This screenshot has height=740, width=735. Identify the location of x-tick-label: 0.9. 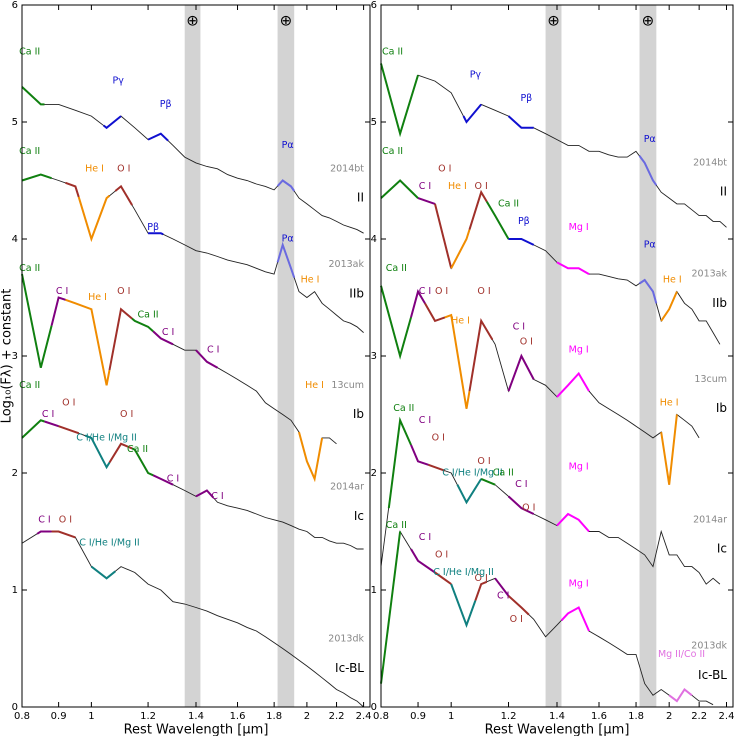
(418, 716).